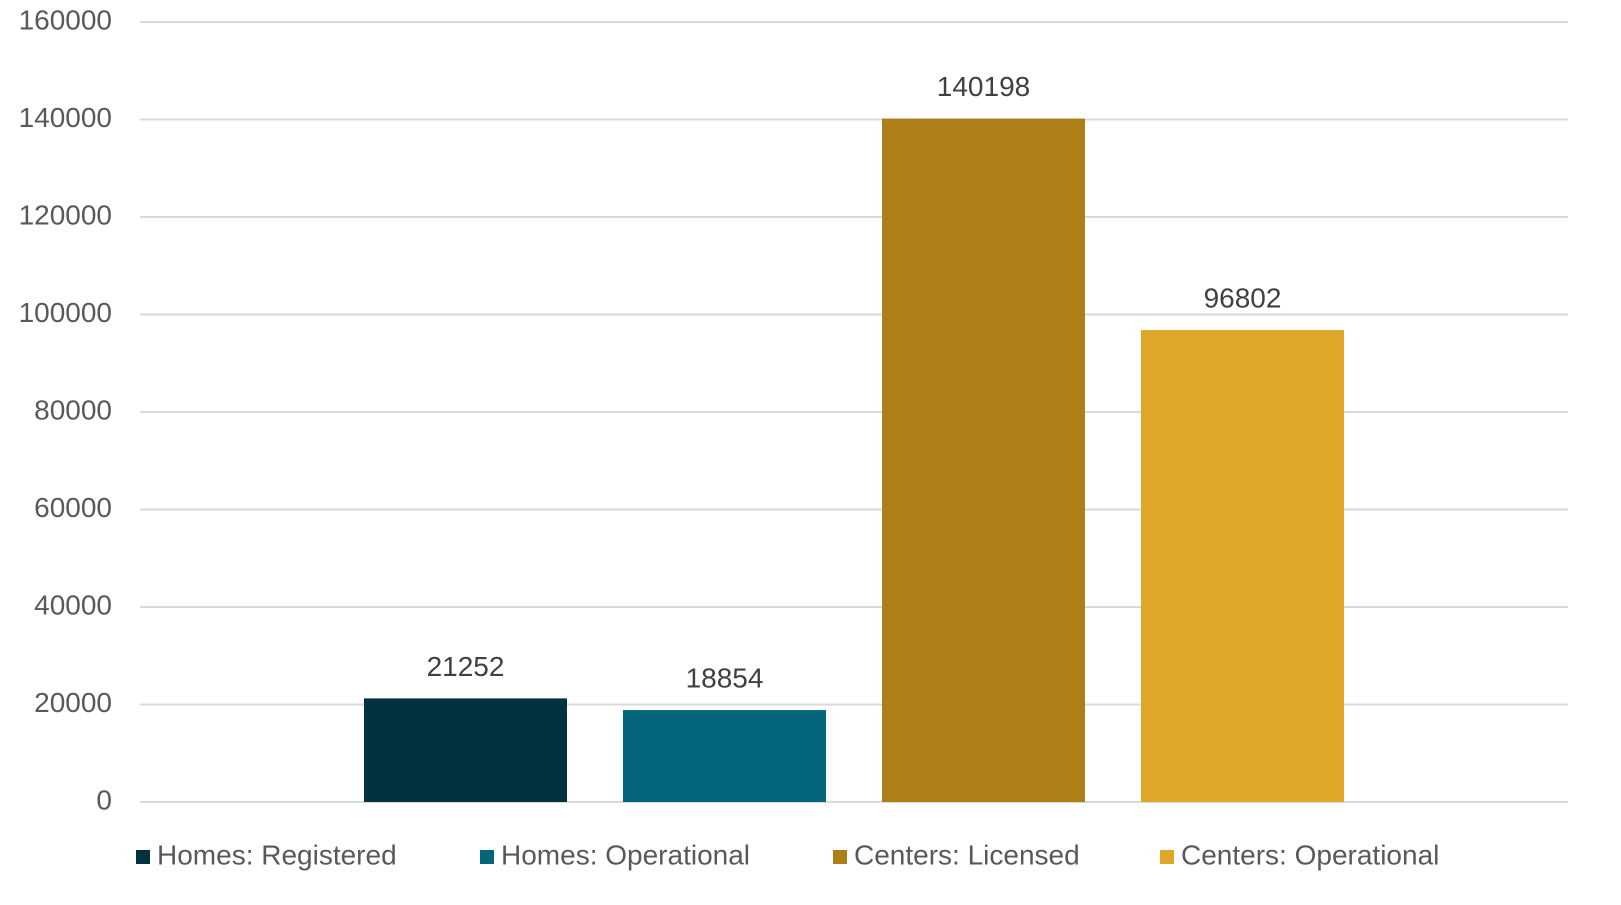  What do you see at coordinates (73, 604) in the screenshot?
I see `y-tick-label: 40000` at bounding box center [73, 604].